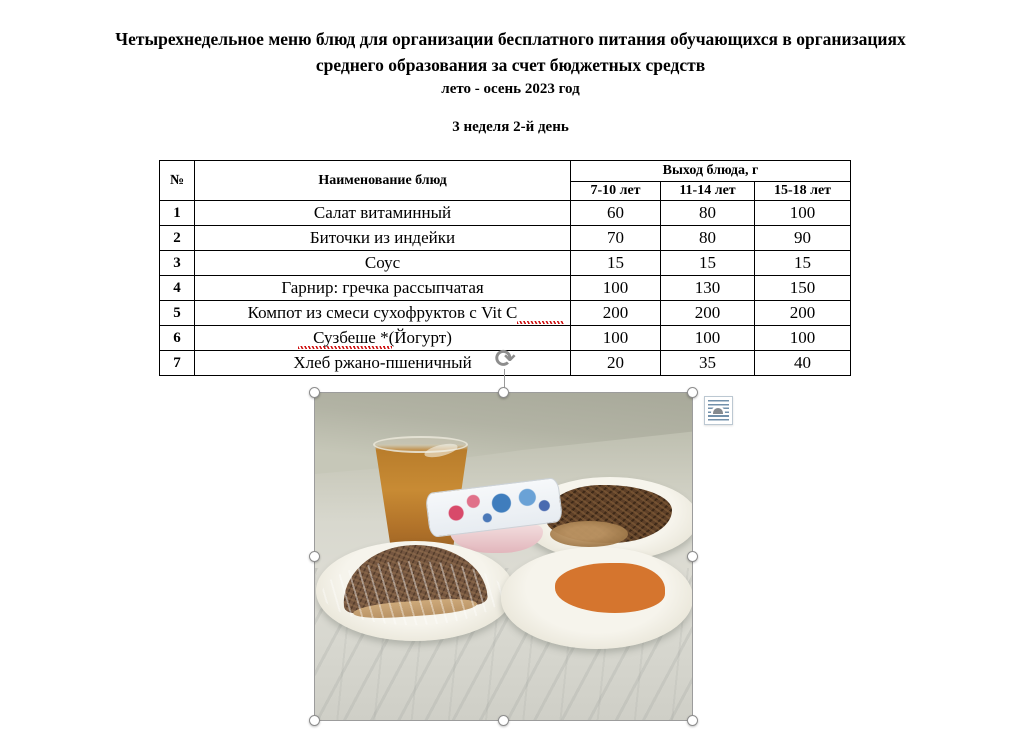 The width and height of the screenshot is (1021, 742). What do you see at coordinates (610, 588) in the screenshot?
I see `carrot-salad-portion` at bounding box center [610, 588].